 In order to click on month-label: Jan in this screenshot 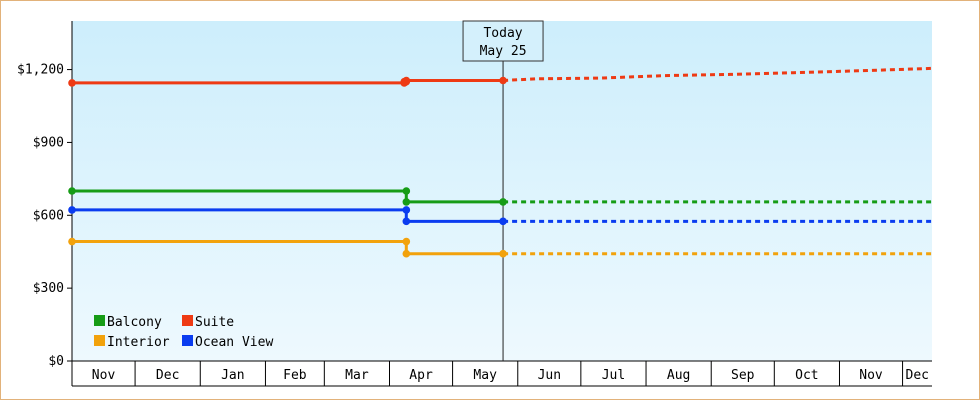, I will do `click(232, 375)`.